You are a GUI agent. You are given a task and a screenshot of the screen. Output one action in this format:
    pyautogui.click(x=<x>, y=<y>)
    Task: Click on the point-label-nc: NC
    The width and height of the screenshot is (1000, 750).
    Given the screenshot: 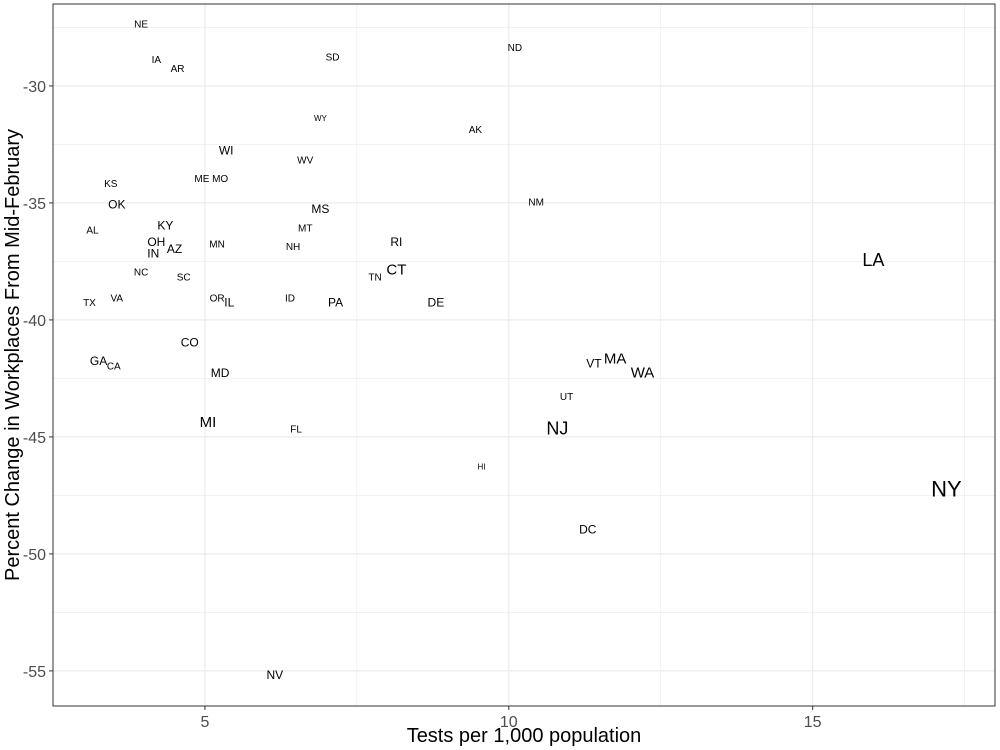 What is the action you would take?
    pyautogui.click(x=141, y=273)
    